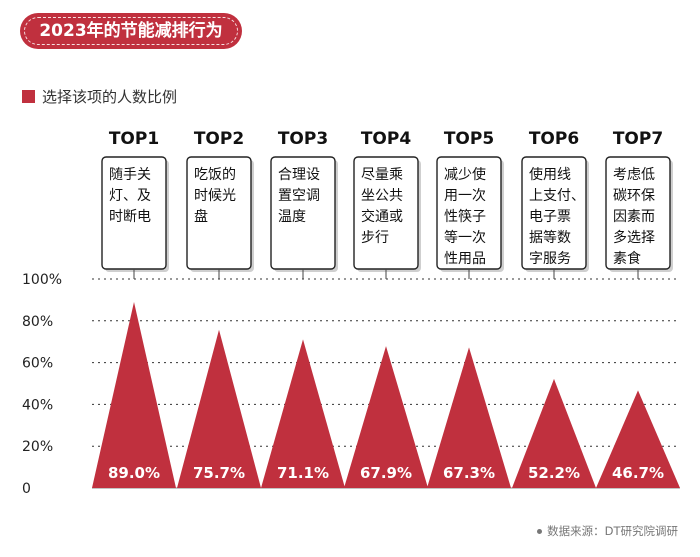 This screenshot has height=557, width=700. What do you see at coordinates (130, 196) in the screenshot?
I see `category-label-line: 灯、及` at bounding box center [130, 196].